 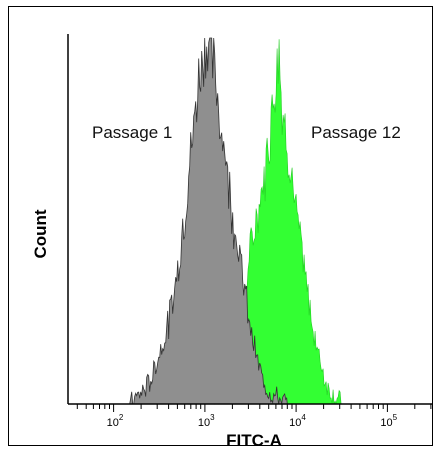 What do you see at coordinates (356, 132) in the screenshot?
I see `passage-12-label: Passage 12` at bounding box center [356, 132].